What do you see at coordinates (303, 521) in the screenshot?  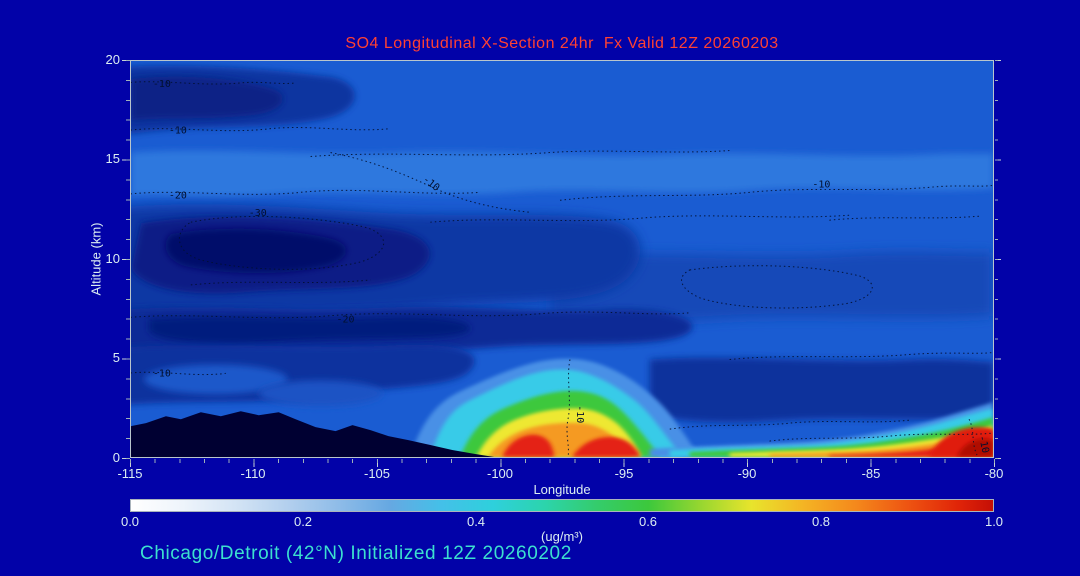 I see `colorbar-tick-label: 0.2` at bounding box center [303, 521].